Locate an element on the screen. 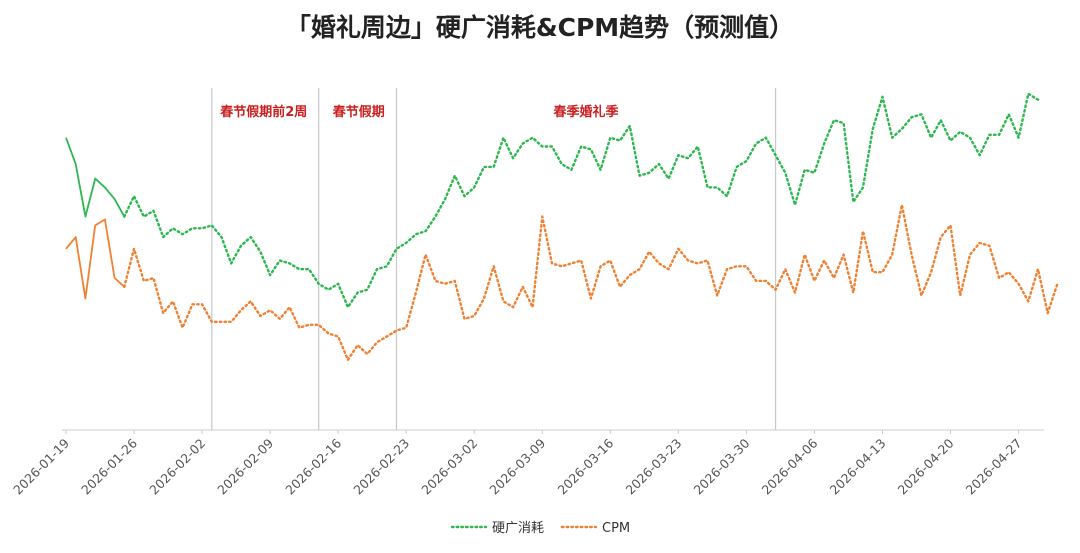  legend-label: 硬广消耗 is located at coordinates (518, 528).